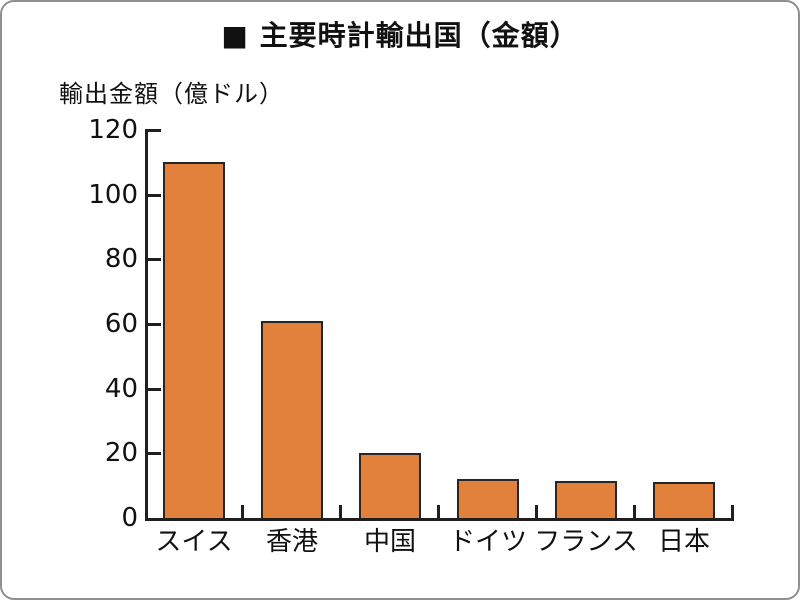 The image size is (800, 600). I want to click on y-tick-label-80: 80, so click(121, 259).